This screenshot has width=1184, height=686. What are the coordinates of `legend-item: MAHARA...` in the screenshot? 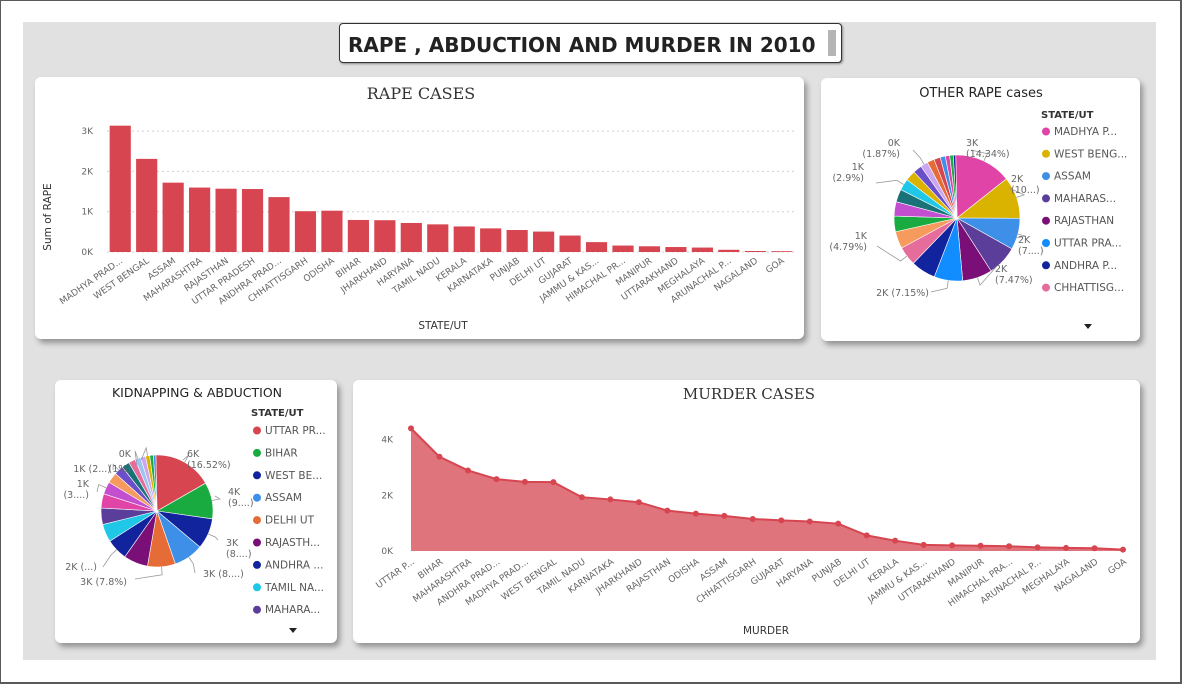 It's located at (292, 610).